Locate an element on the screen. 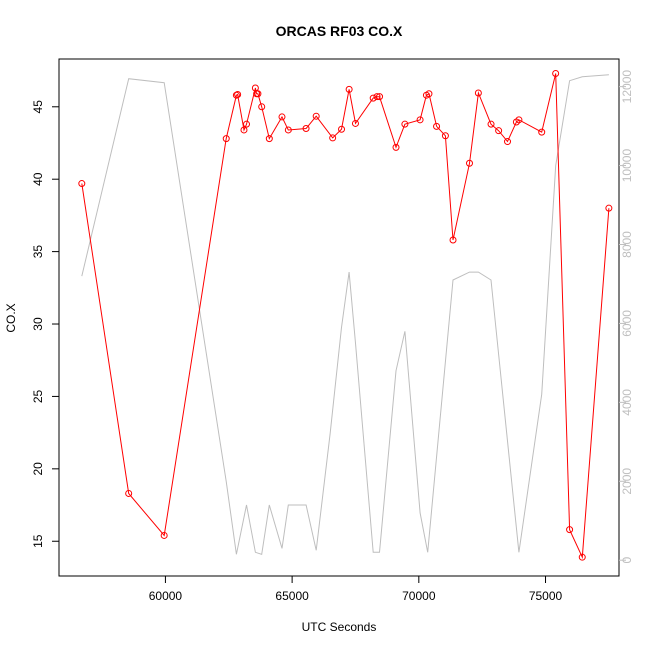  chart-title: ORCAS RF03 CO.X is located at coordinates (339, 31).